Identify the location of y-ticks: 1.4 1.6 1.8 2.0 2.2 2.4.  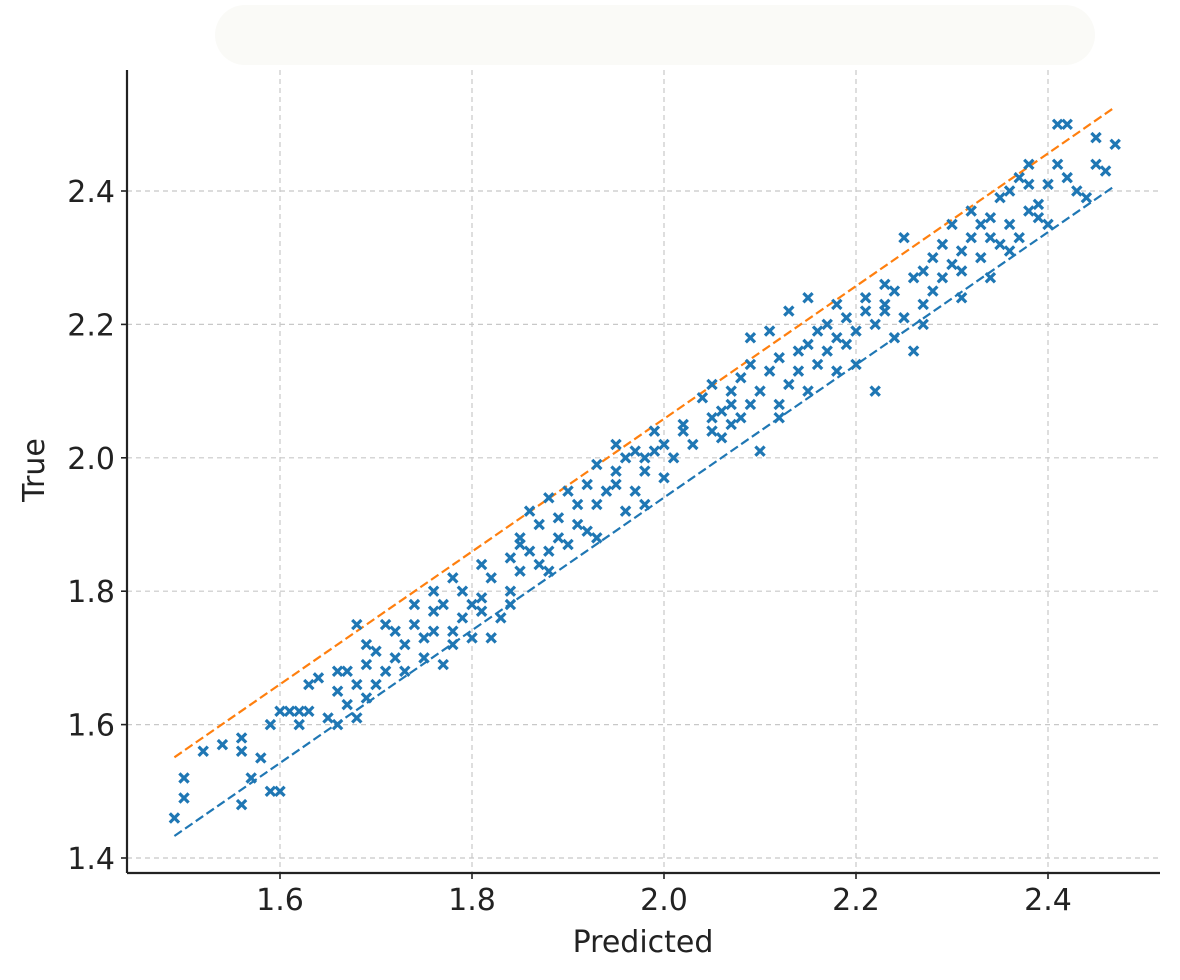
(97, 526).